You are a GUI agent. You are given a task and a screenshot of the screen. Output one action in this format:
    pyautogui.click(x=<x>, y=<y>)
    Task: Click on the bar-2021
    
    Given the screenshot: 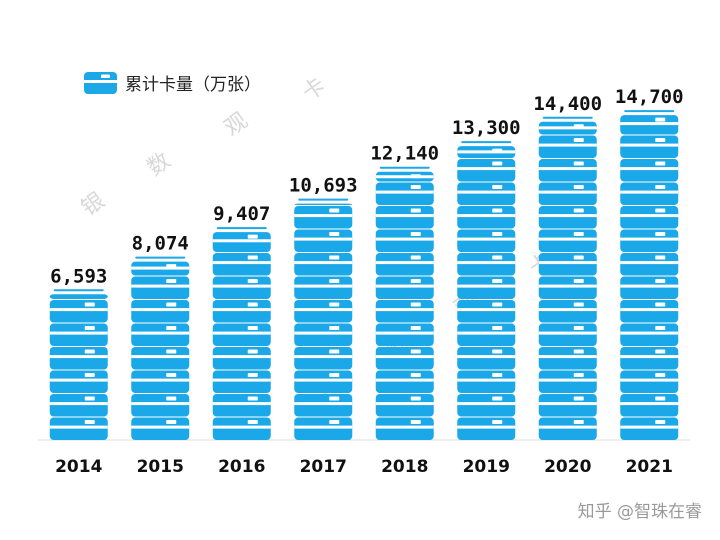 What is the action you would take?
    pyautogui.click(x=649, y=275)
    